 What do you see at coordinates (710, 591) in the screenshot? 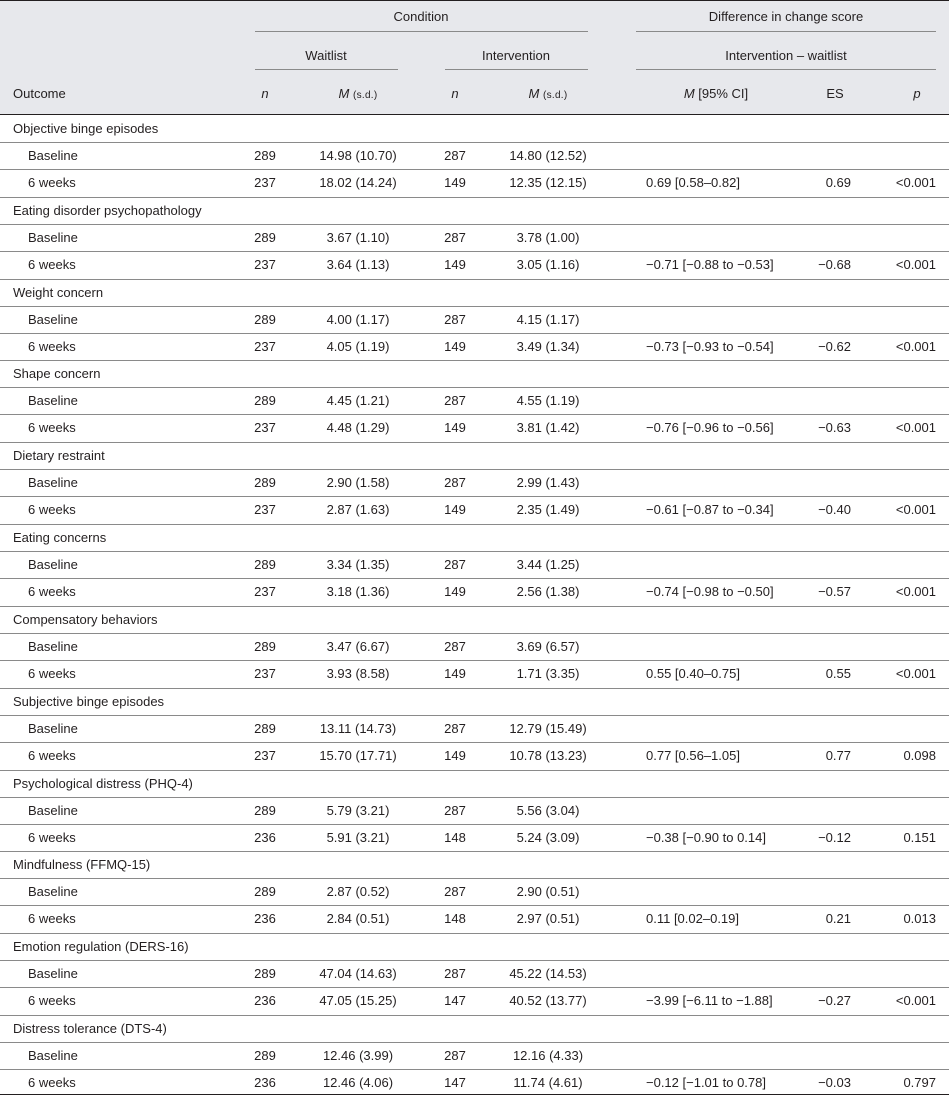
I see `difference-ci: −0.74 [−0.98 to −0.50]` at bounding box center [710, 591].